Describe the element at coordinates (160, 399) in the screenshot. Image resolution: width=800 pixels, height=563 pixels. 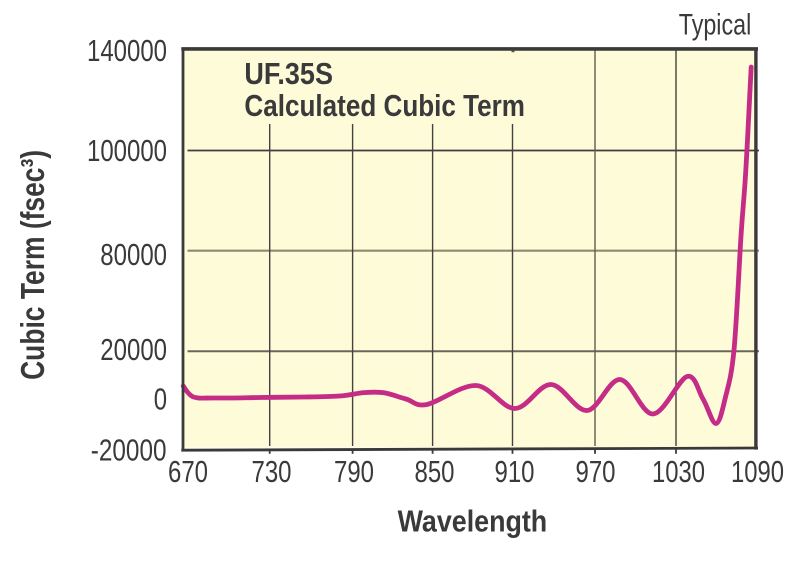
I see `svg-text: 0` at that location.